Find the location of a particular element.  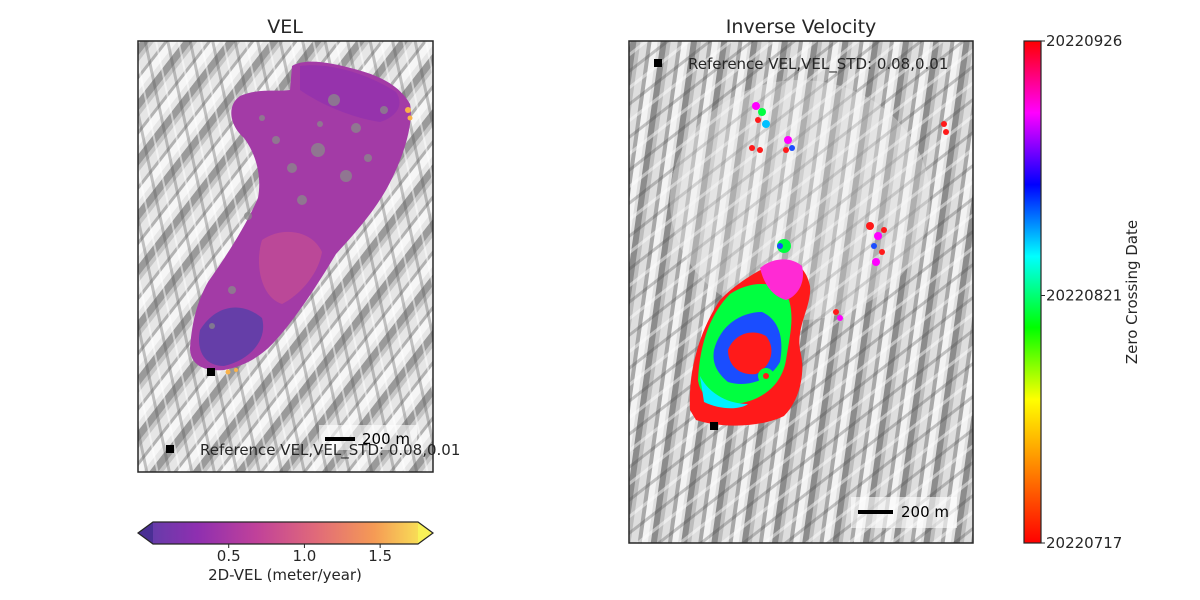

inverse-velocity-legend-marker is located at coordinates (658, 63).